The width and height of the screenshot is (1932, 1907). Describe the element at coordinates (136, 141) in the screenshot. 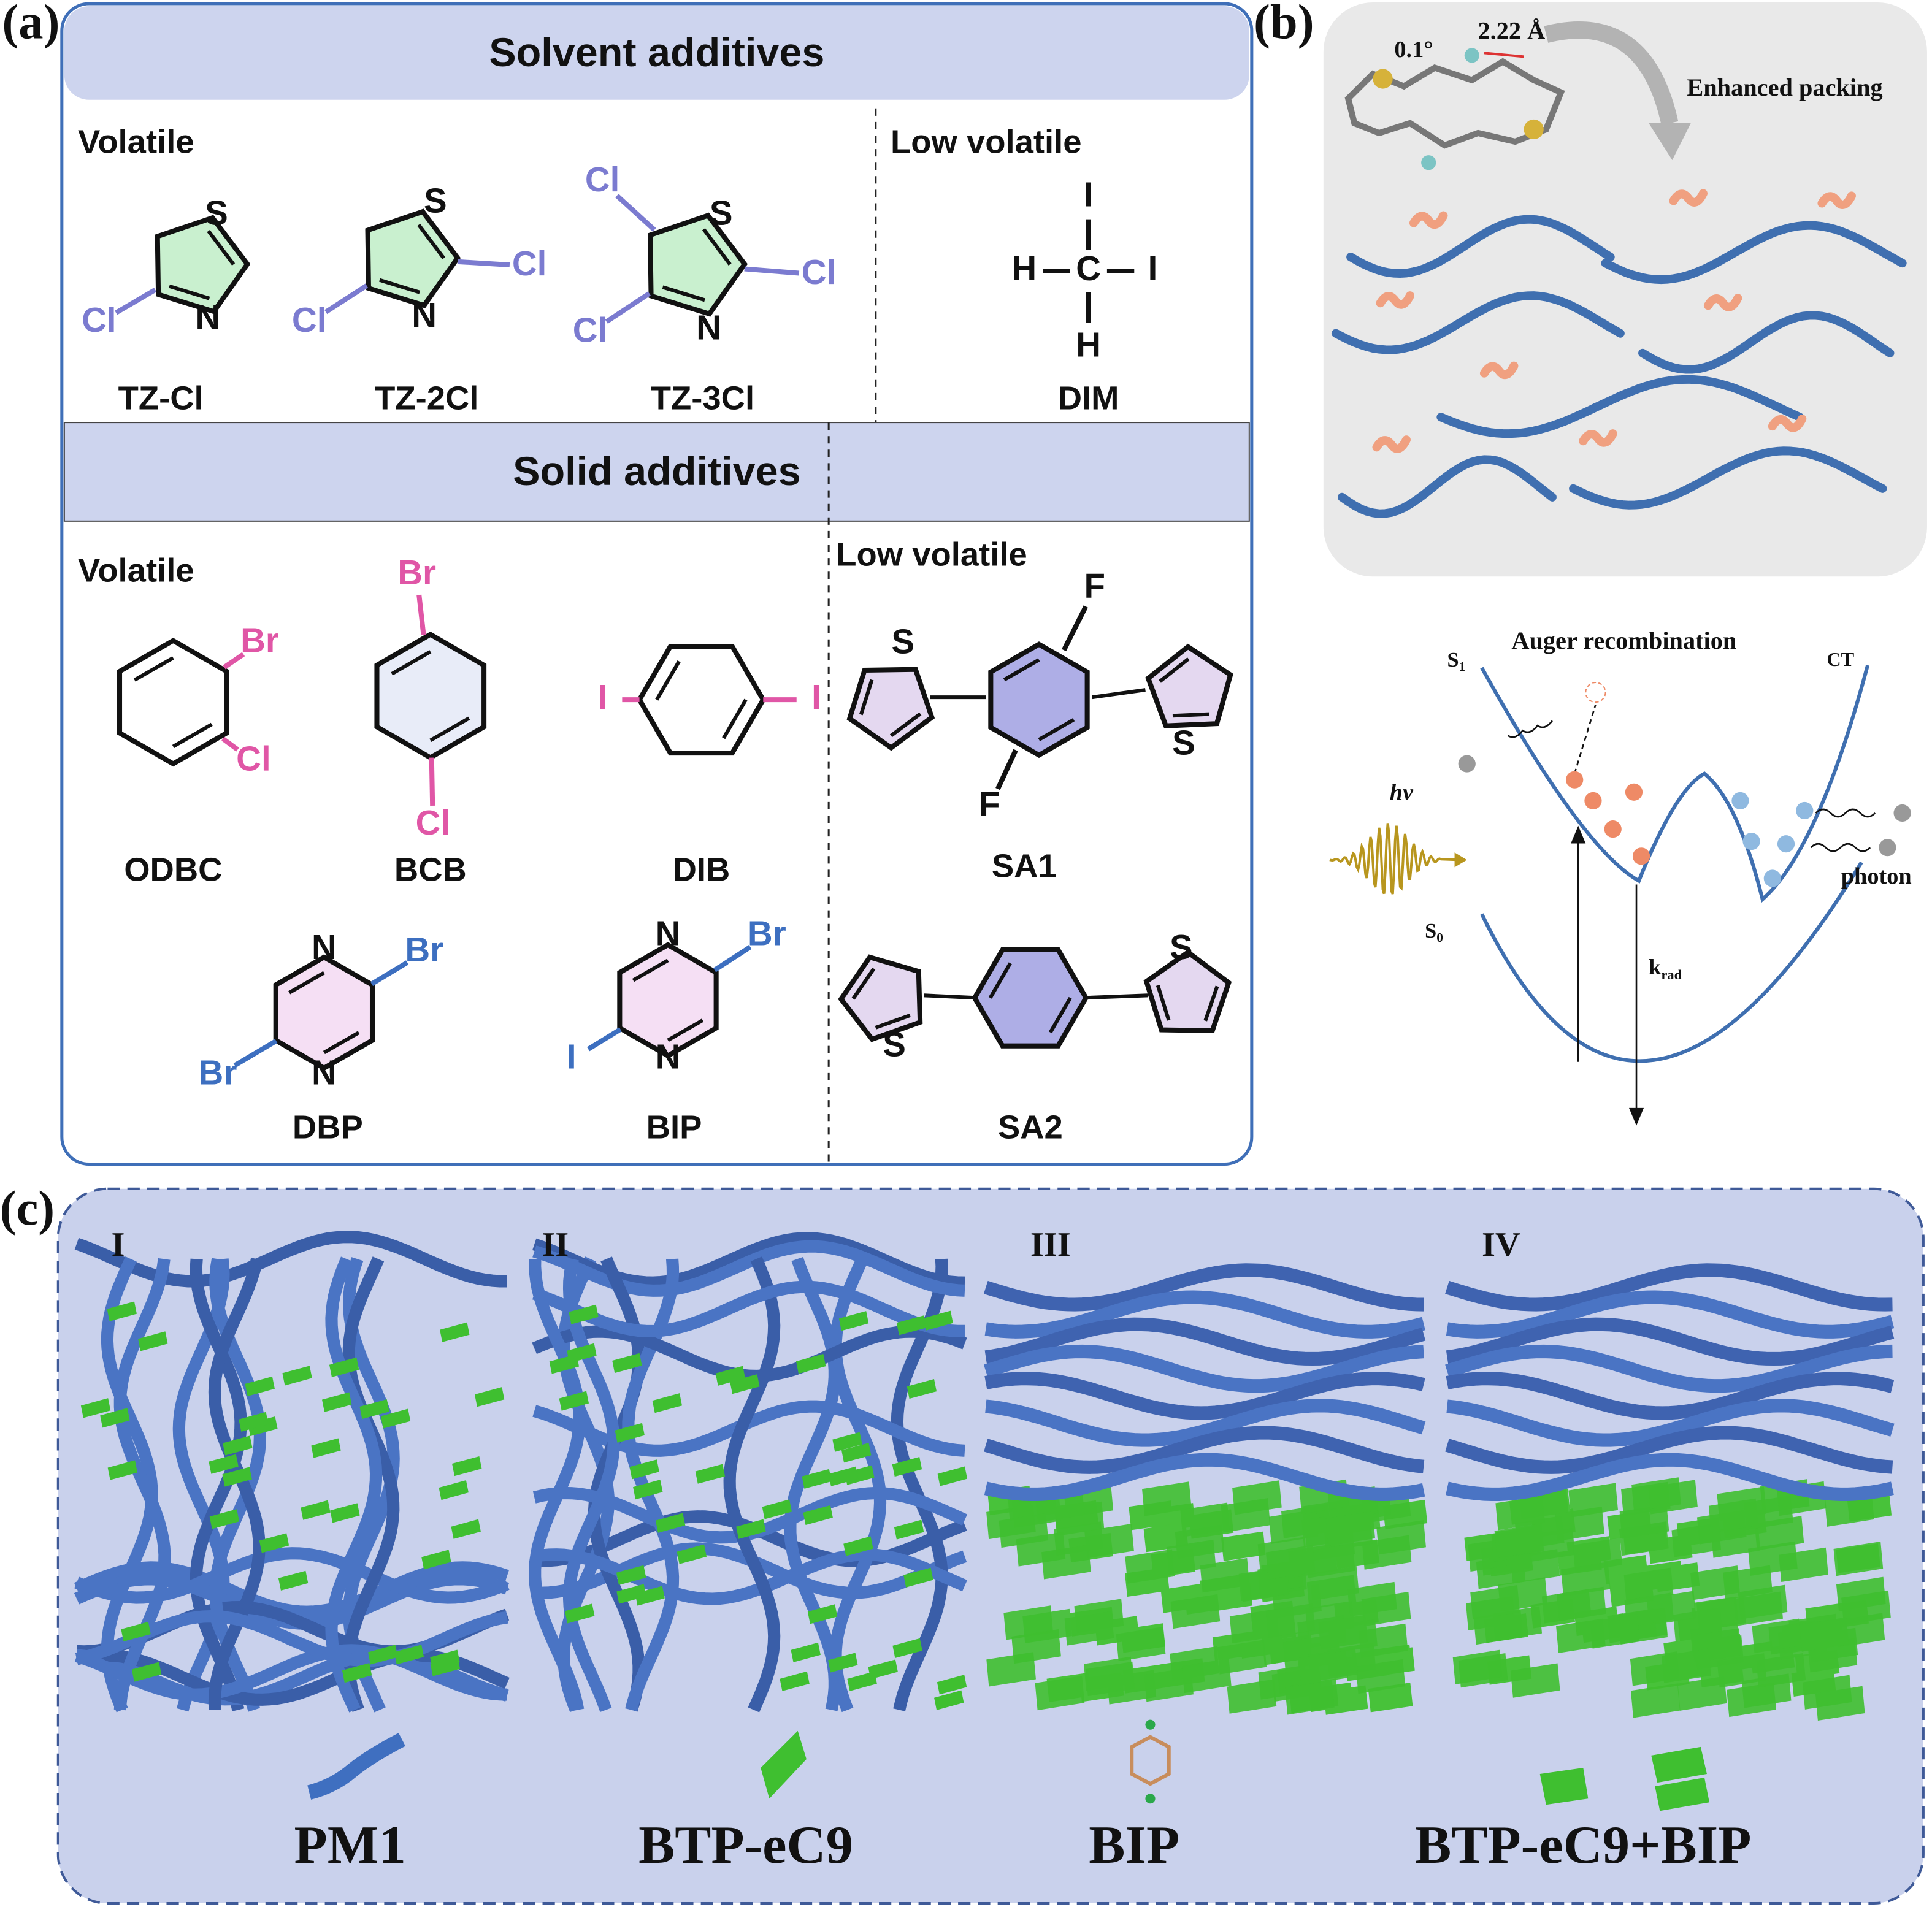

I see `group-label: Volatile` at that location.